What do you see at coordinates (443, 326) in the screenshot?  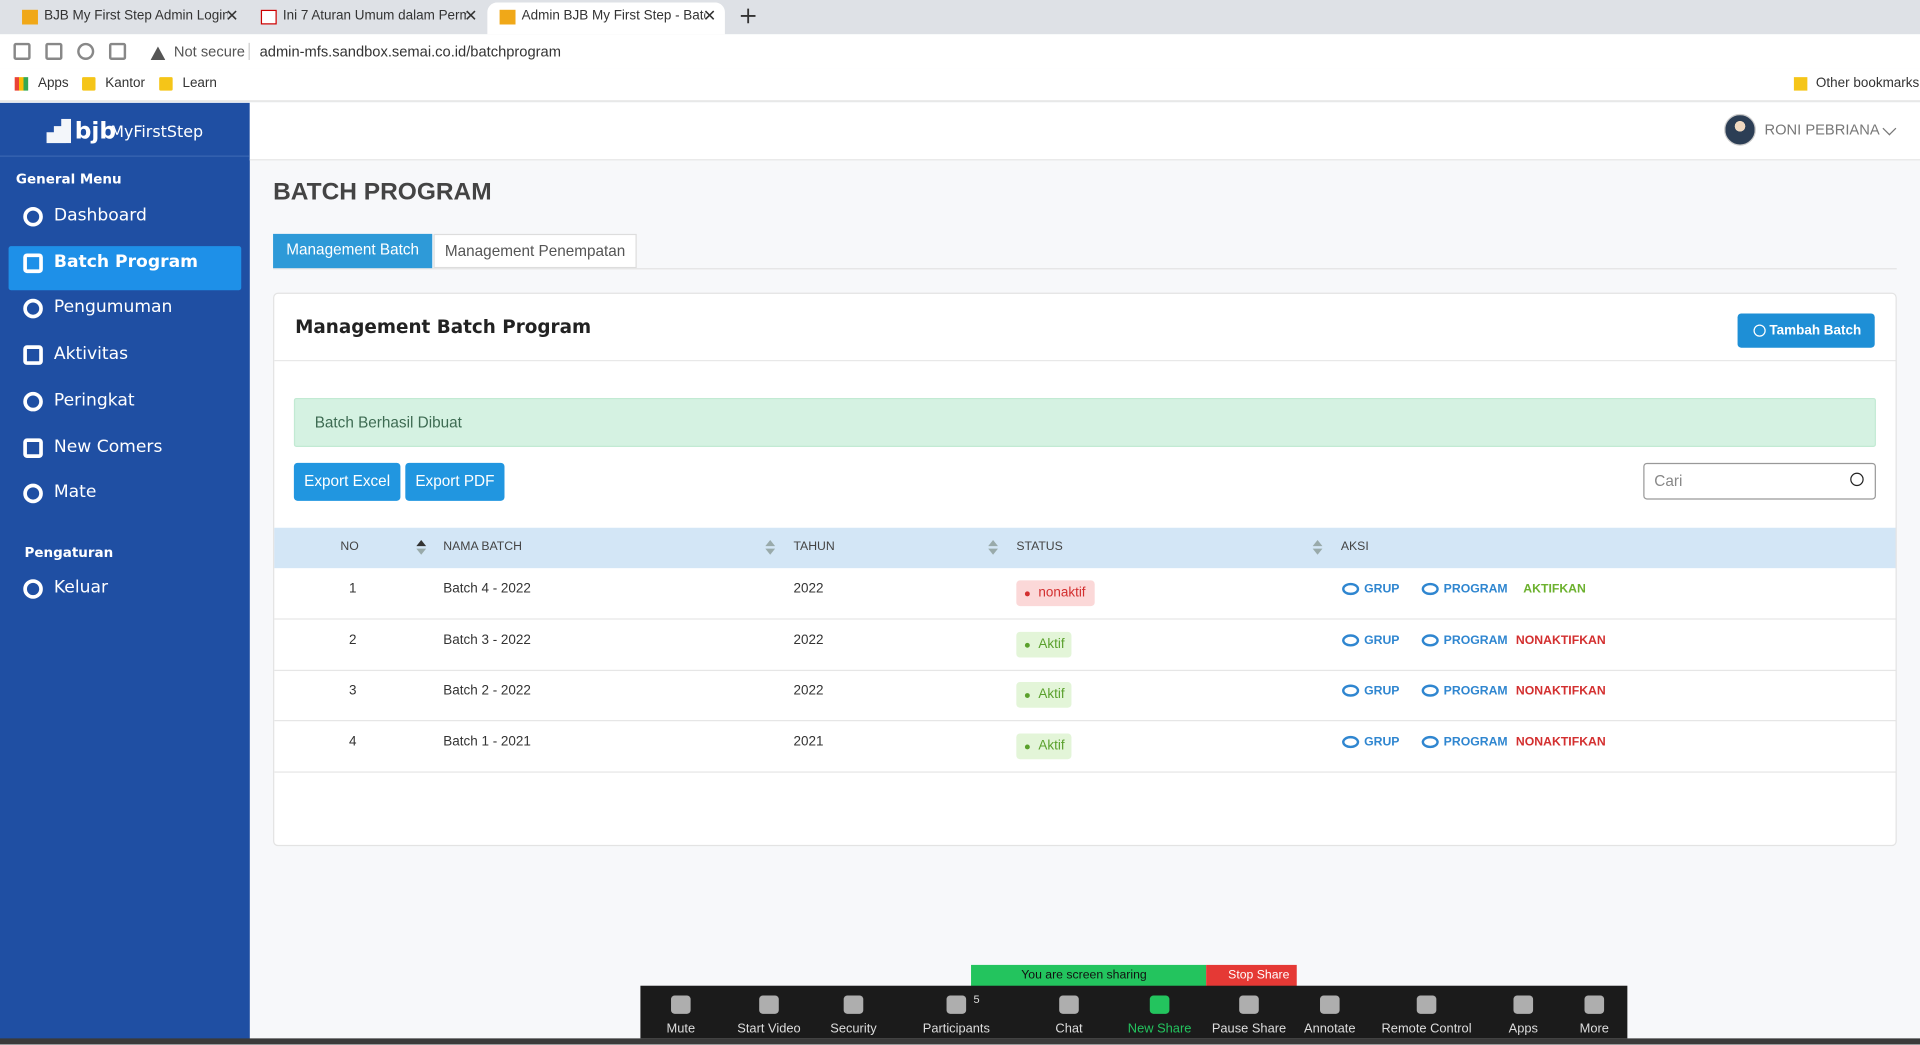 I see `card-title: Management Batch Program` at bounding box center [443, 326].